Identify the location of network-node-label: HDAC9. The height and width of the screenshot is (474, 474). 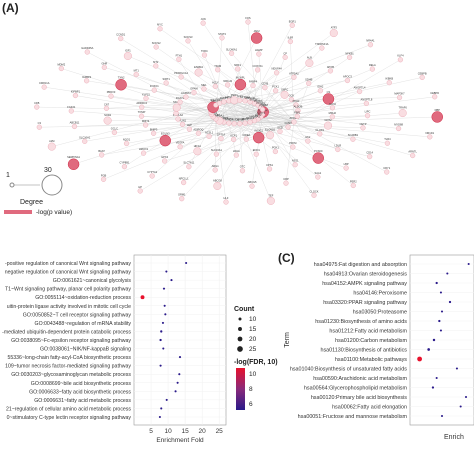
(215, 101).